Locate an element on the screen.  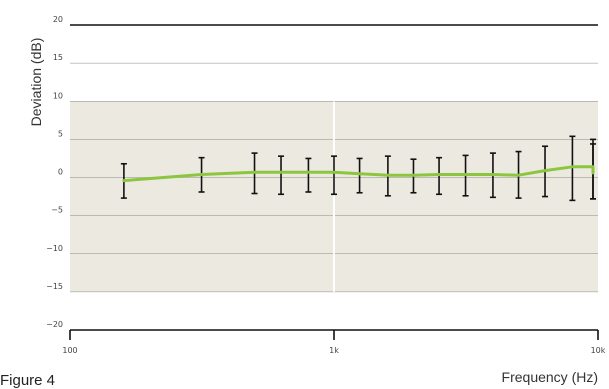
x-axis-title: Frequency (Hz) is located at coordinates (550, 377).